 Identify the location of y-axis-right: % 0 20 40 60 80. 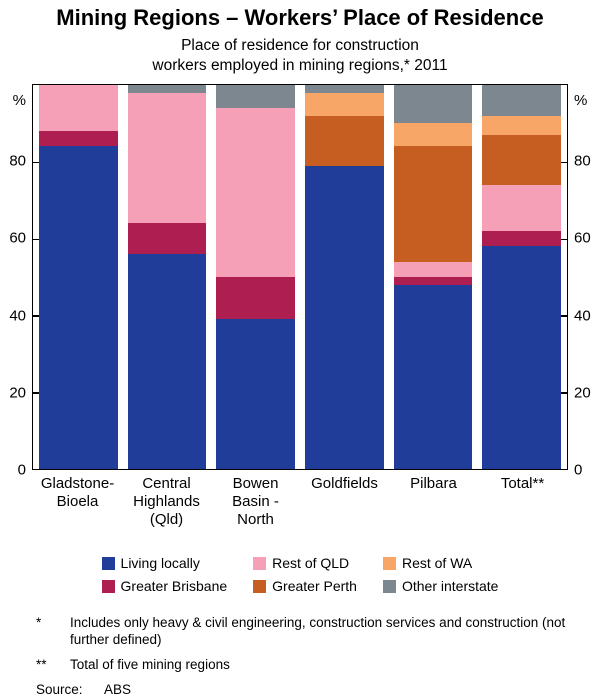
(583, 281).